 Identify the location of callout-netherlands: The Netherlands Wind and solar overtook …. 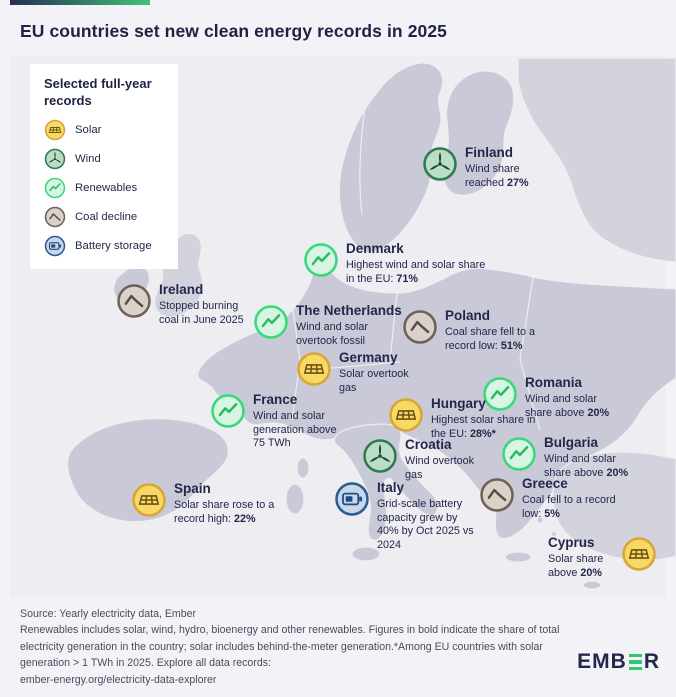
(327, 325).